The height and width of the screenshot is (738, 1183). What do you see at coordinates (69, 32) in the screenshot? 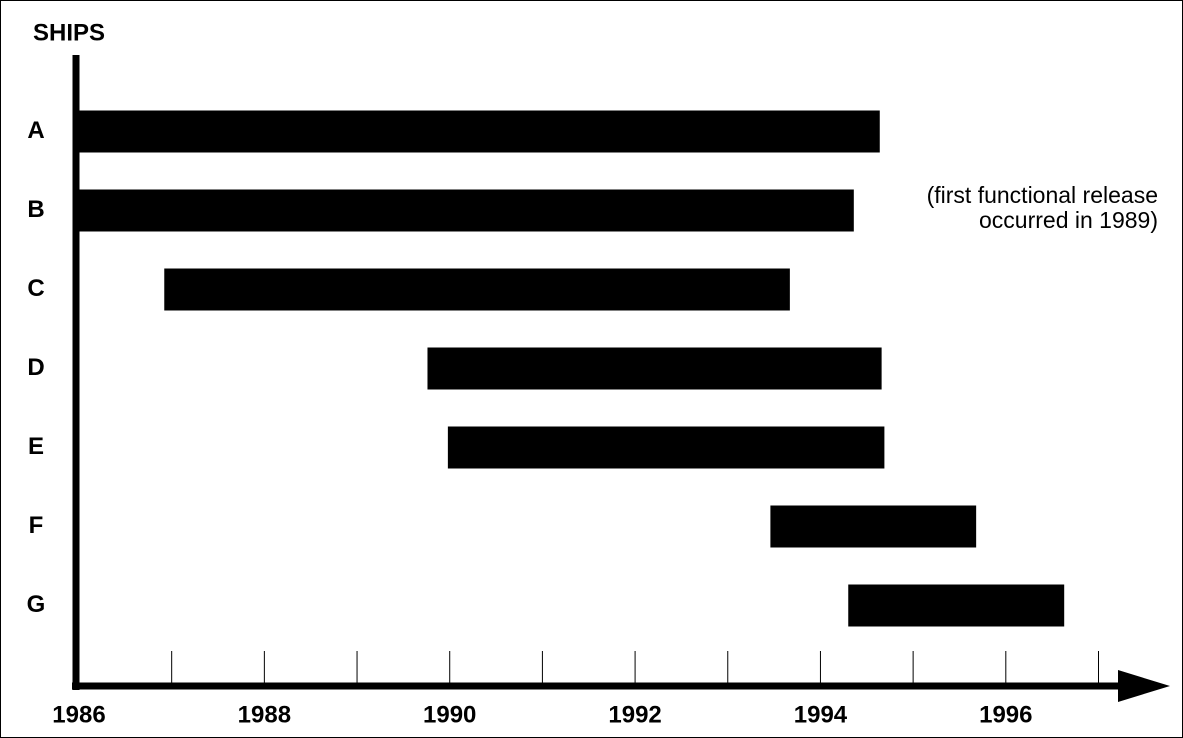
I see `y-axis-title: SHIPS` at bounding box center [69, 32].